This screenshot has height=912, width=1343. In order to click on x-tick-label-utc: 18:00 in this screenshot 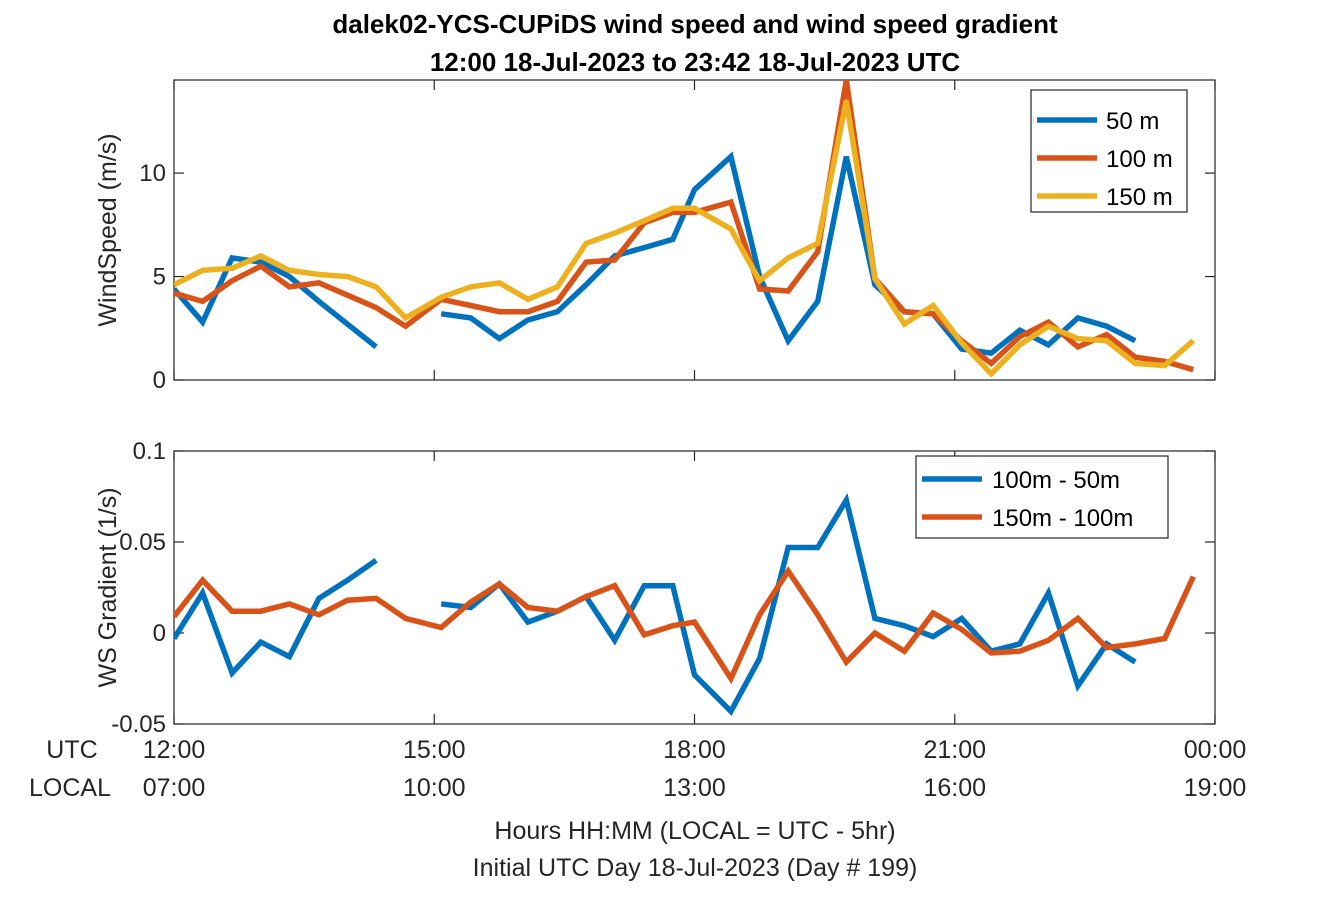, I will do `click(694, 750)`.